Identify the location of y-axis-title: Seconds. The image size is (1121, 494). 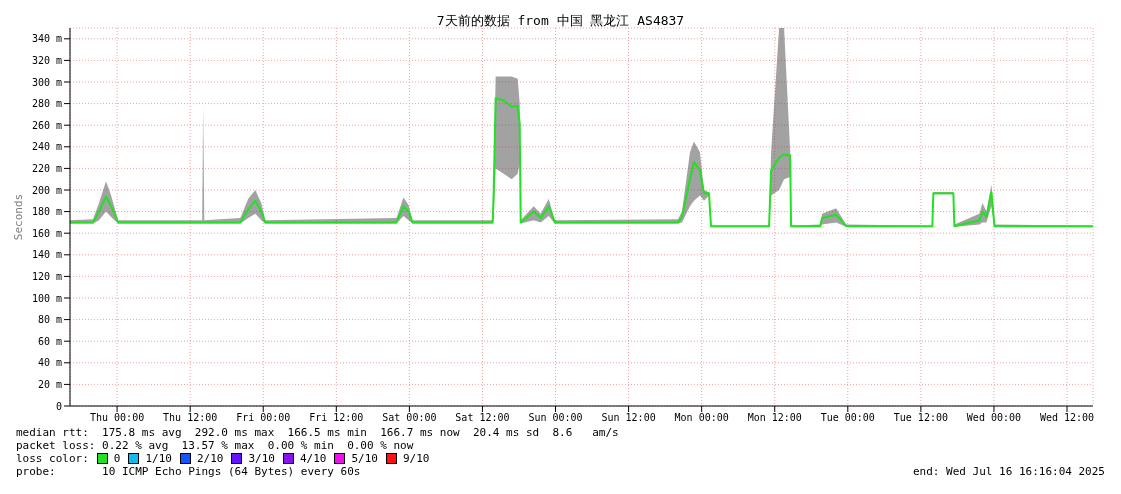
(18, 217).